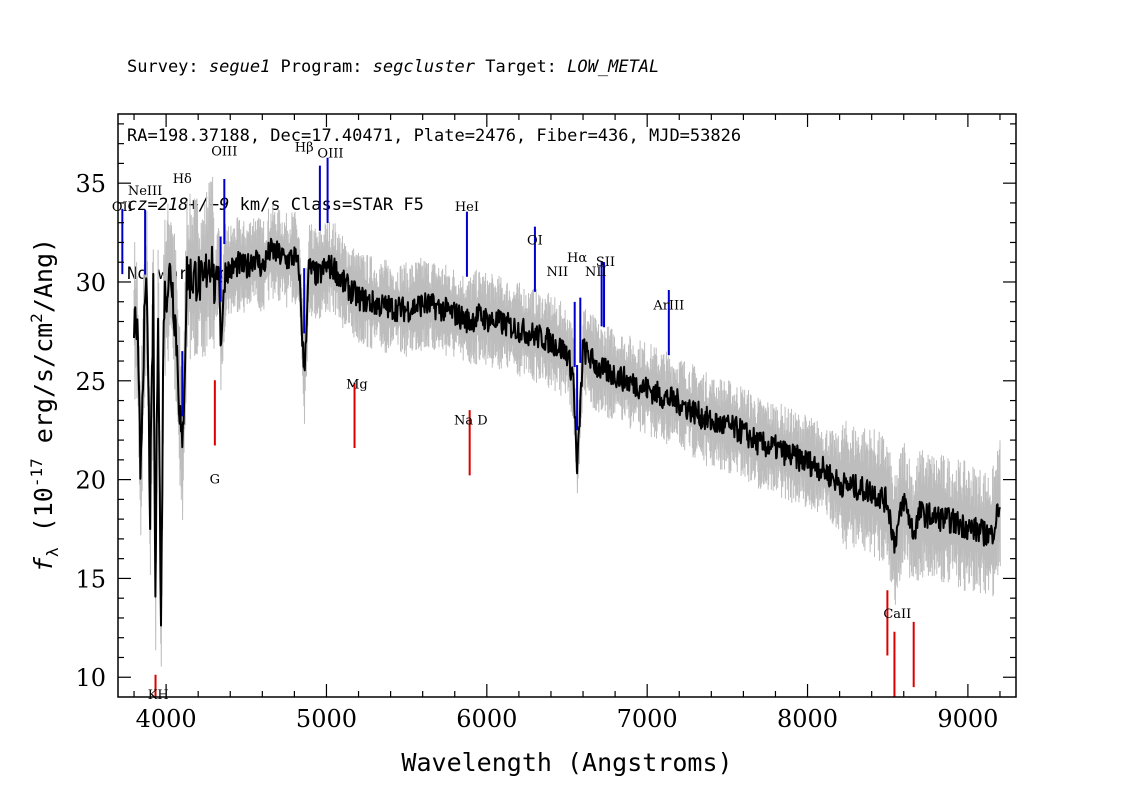 The width and height of the screenshot is (1134, 810). I want to click on y-tick-label: 20, so click(90, 481).